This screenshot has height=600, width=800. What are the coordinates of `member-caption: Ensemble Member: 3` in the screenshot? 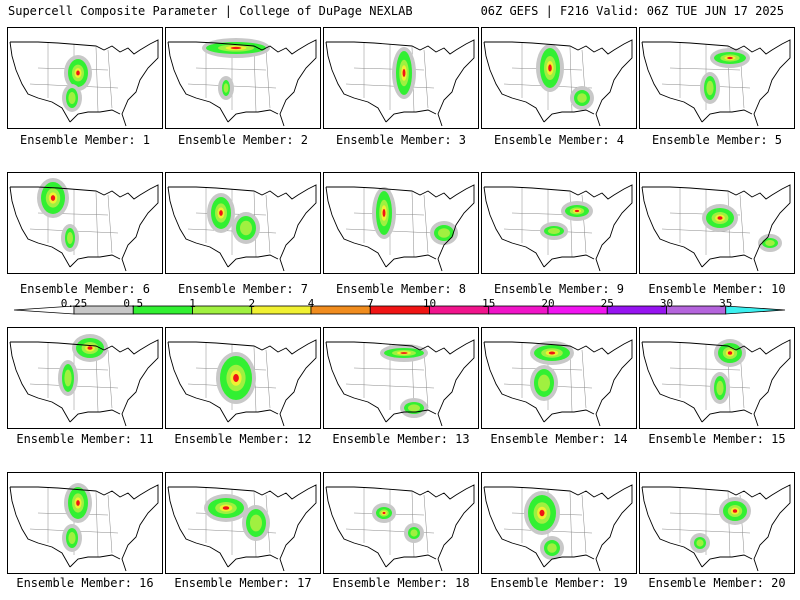 It's located at (401, 140).